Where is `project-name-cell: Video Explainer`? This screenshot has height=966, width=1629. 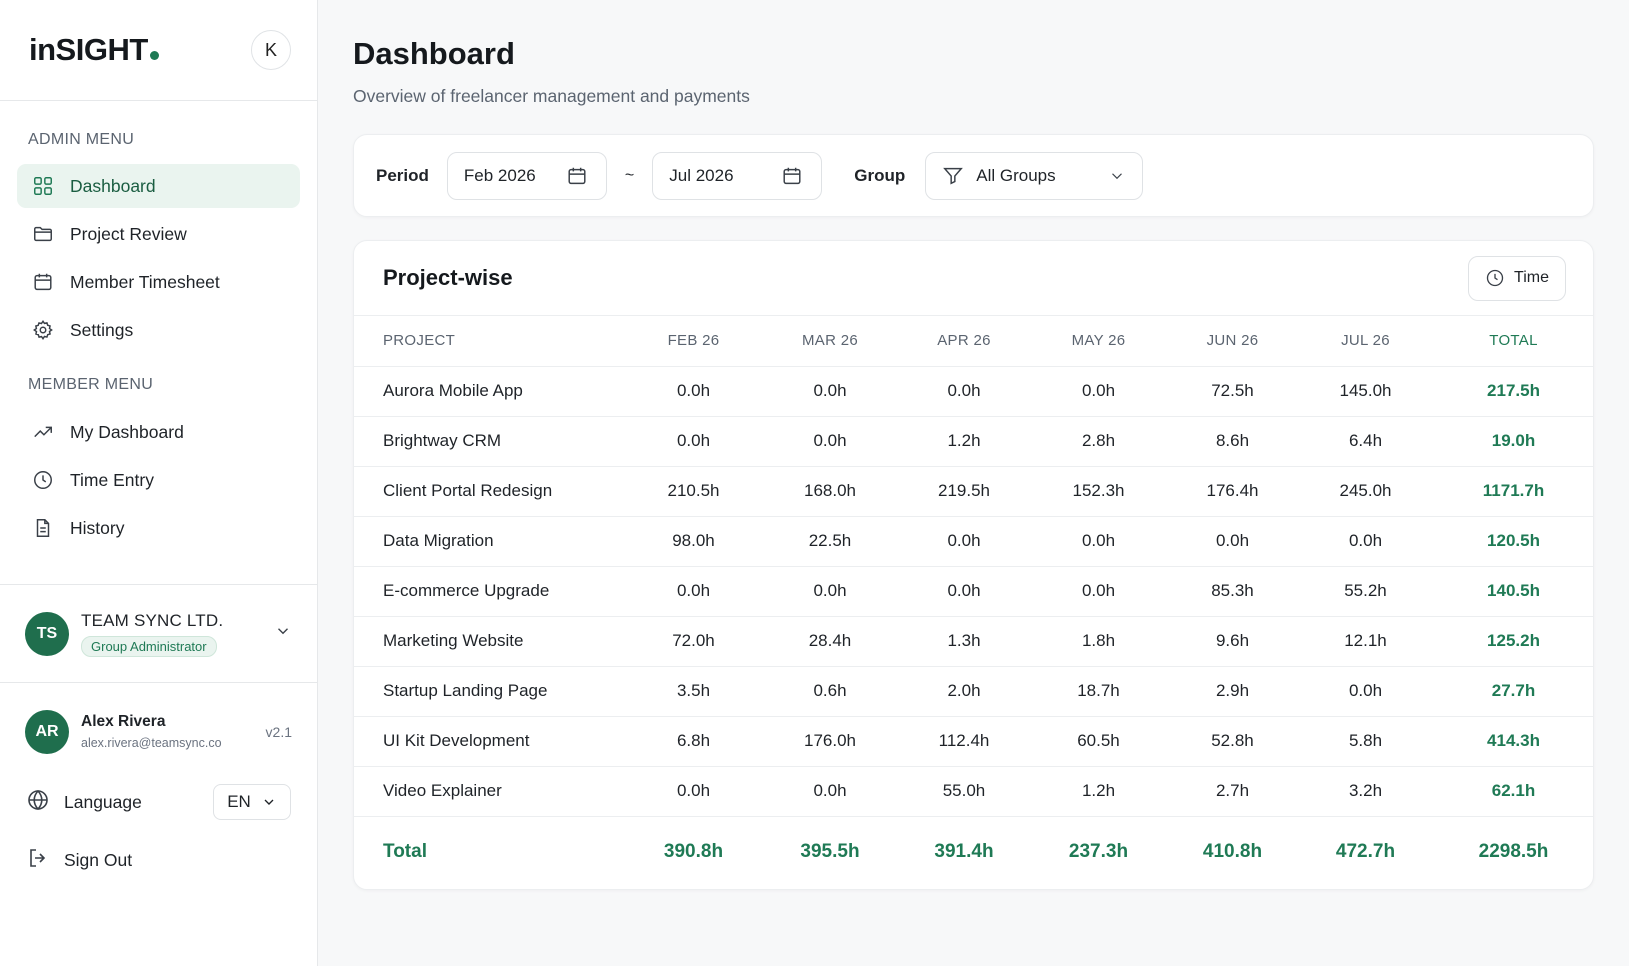 project-name-cell: Video Explainer is located at coordinates (489, 791).